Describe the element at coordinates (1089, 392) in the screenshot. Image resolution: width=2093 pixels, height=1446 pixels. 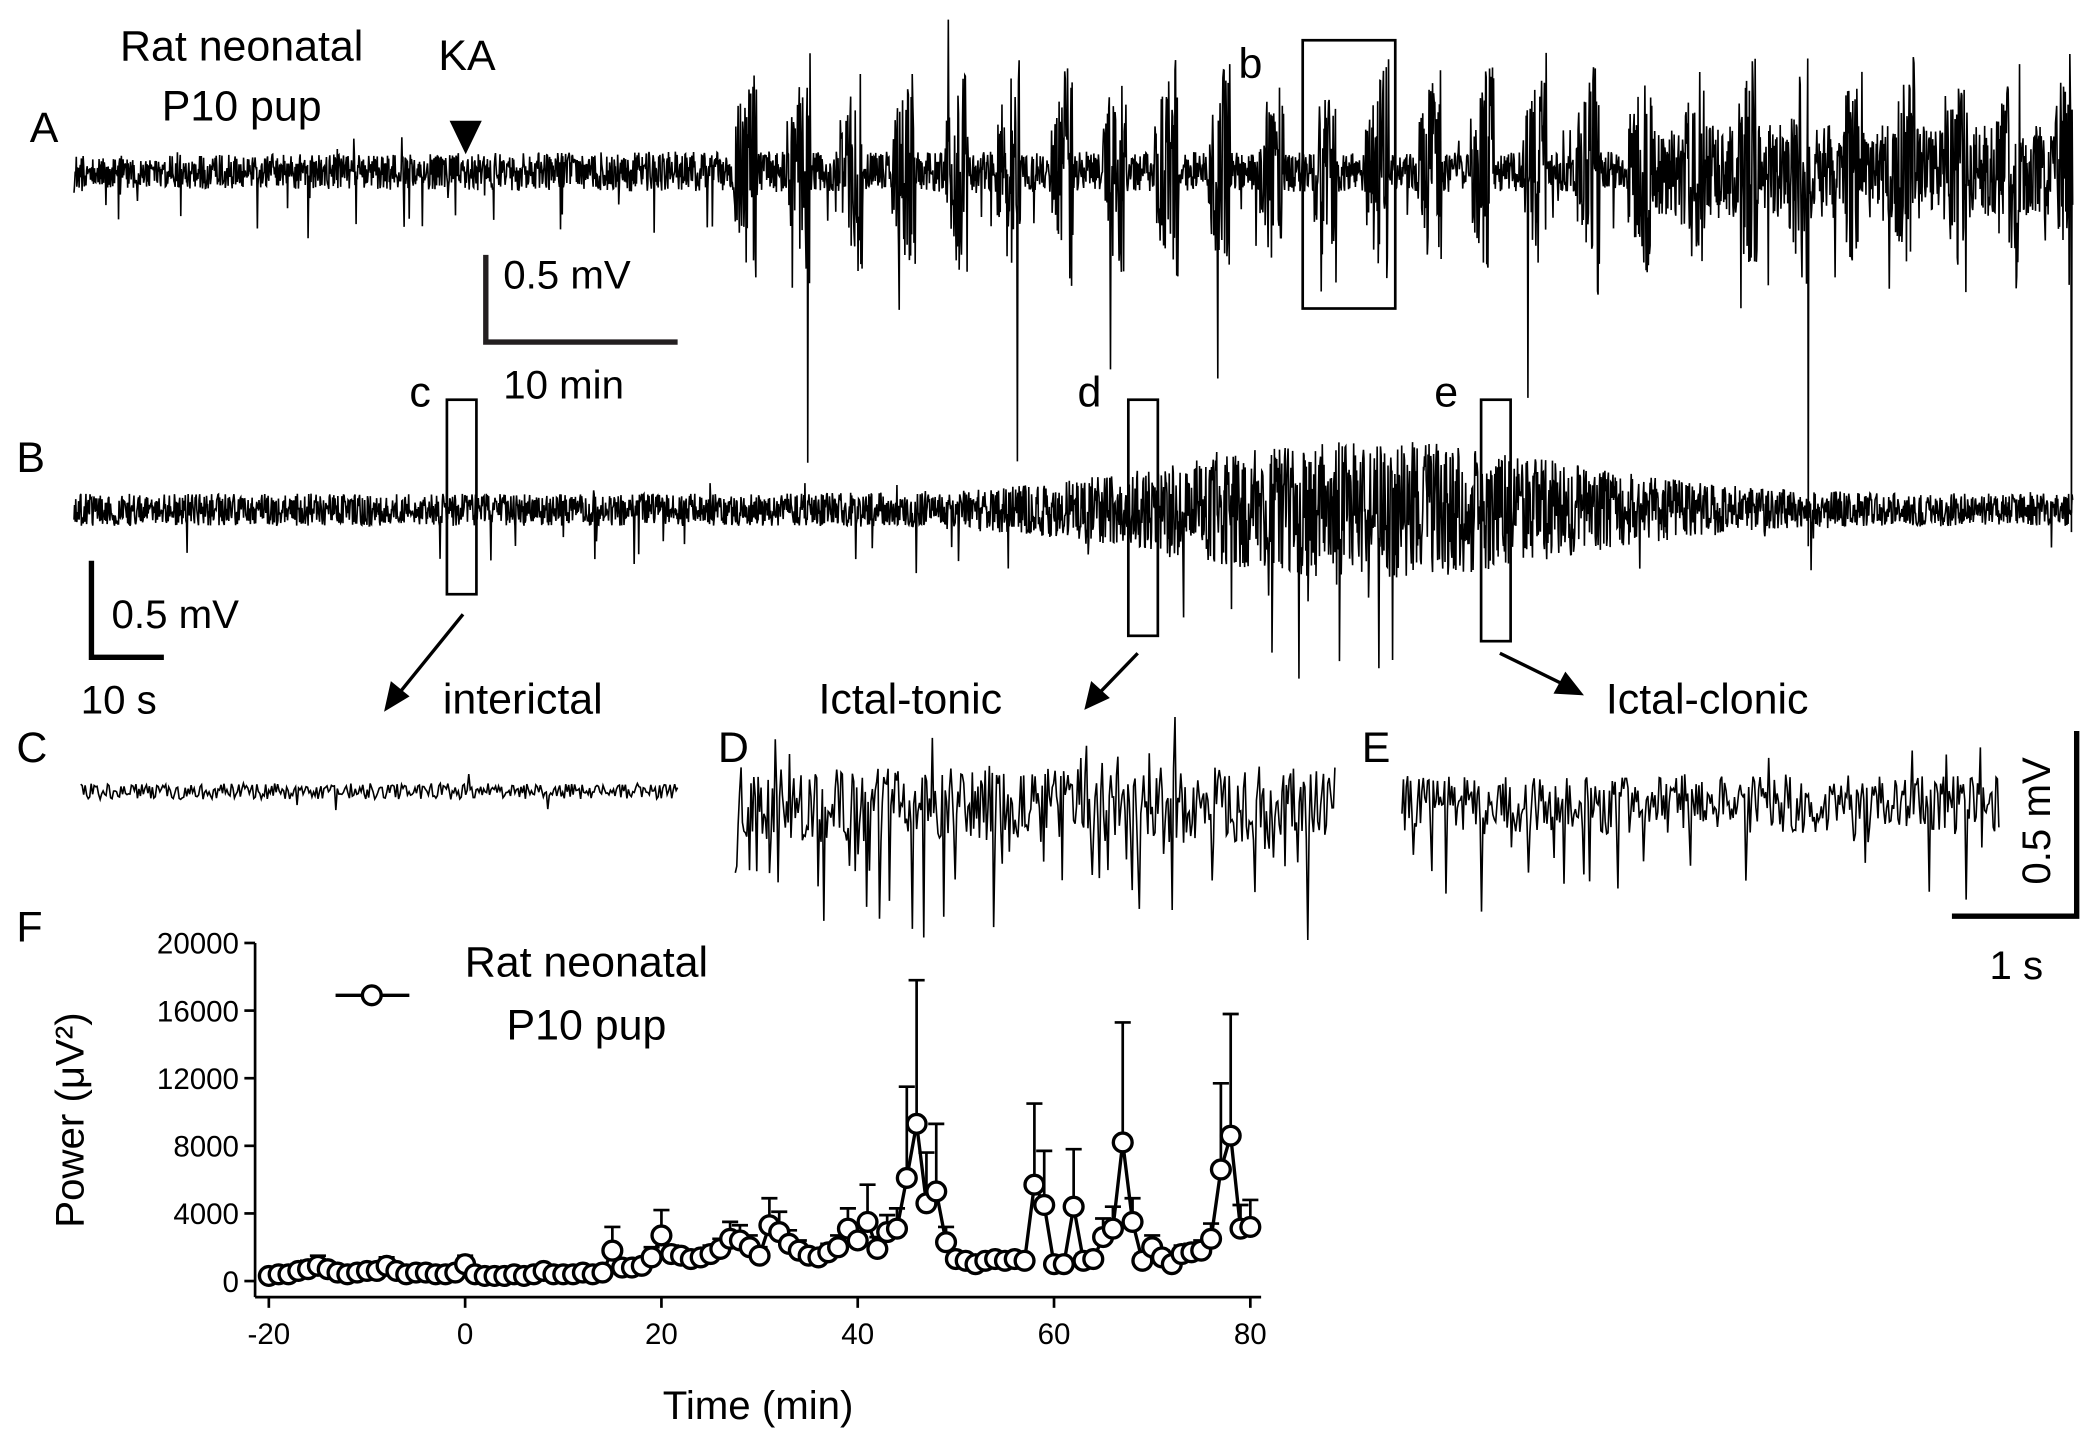
I see `box-label: d` at that location.